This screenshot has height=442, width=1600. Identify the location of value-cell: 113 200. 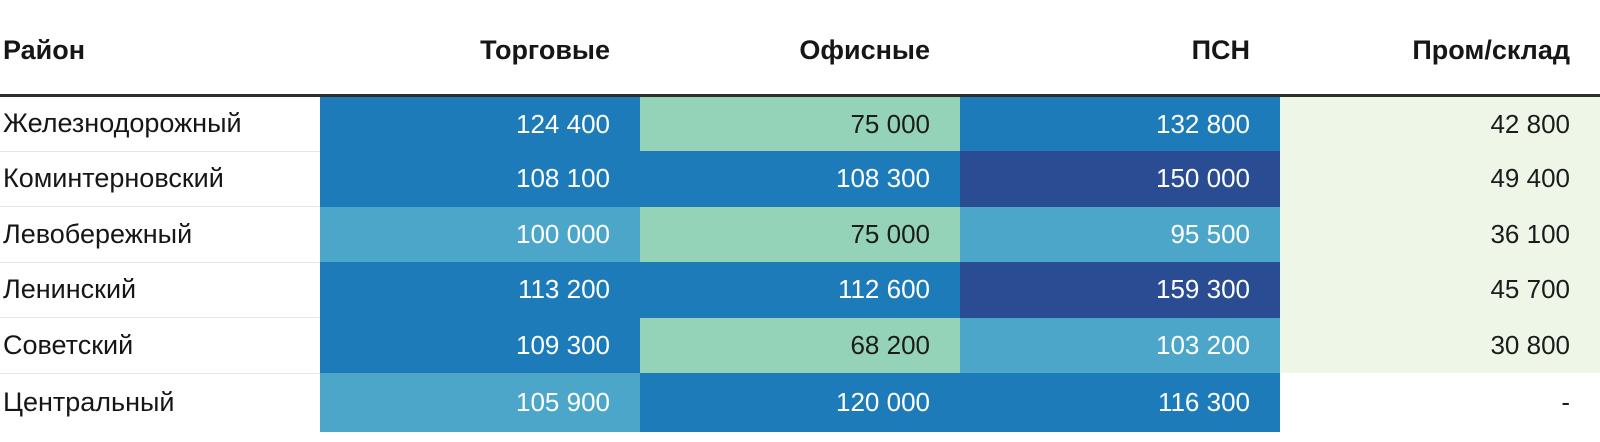
(480, 290).